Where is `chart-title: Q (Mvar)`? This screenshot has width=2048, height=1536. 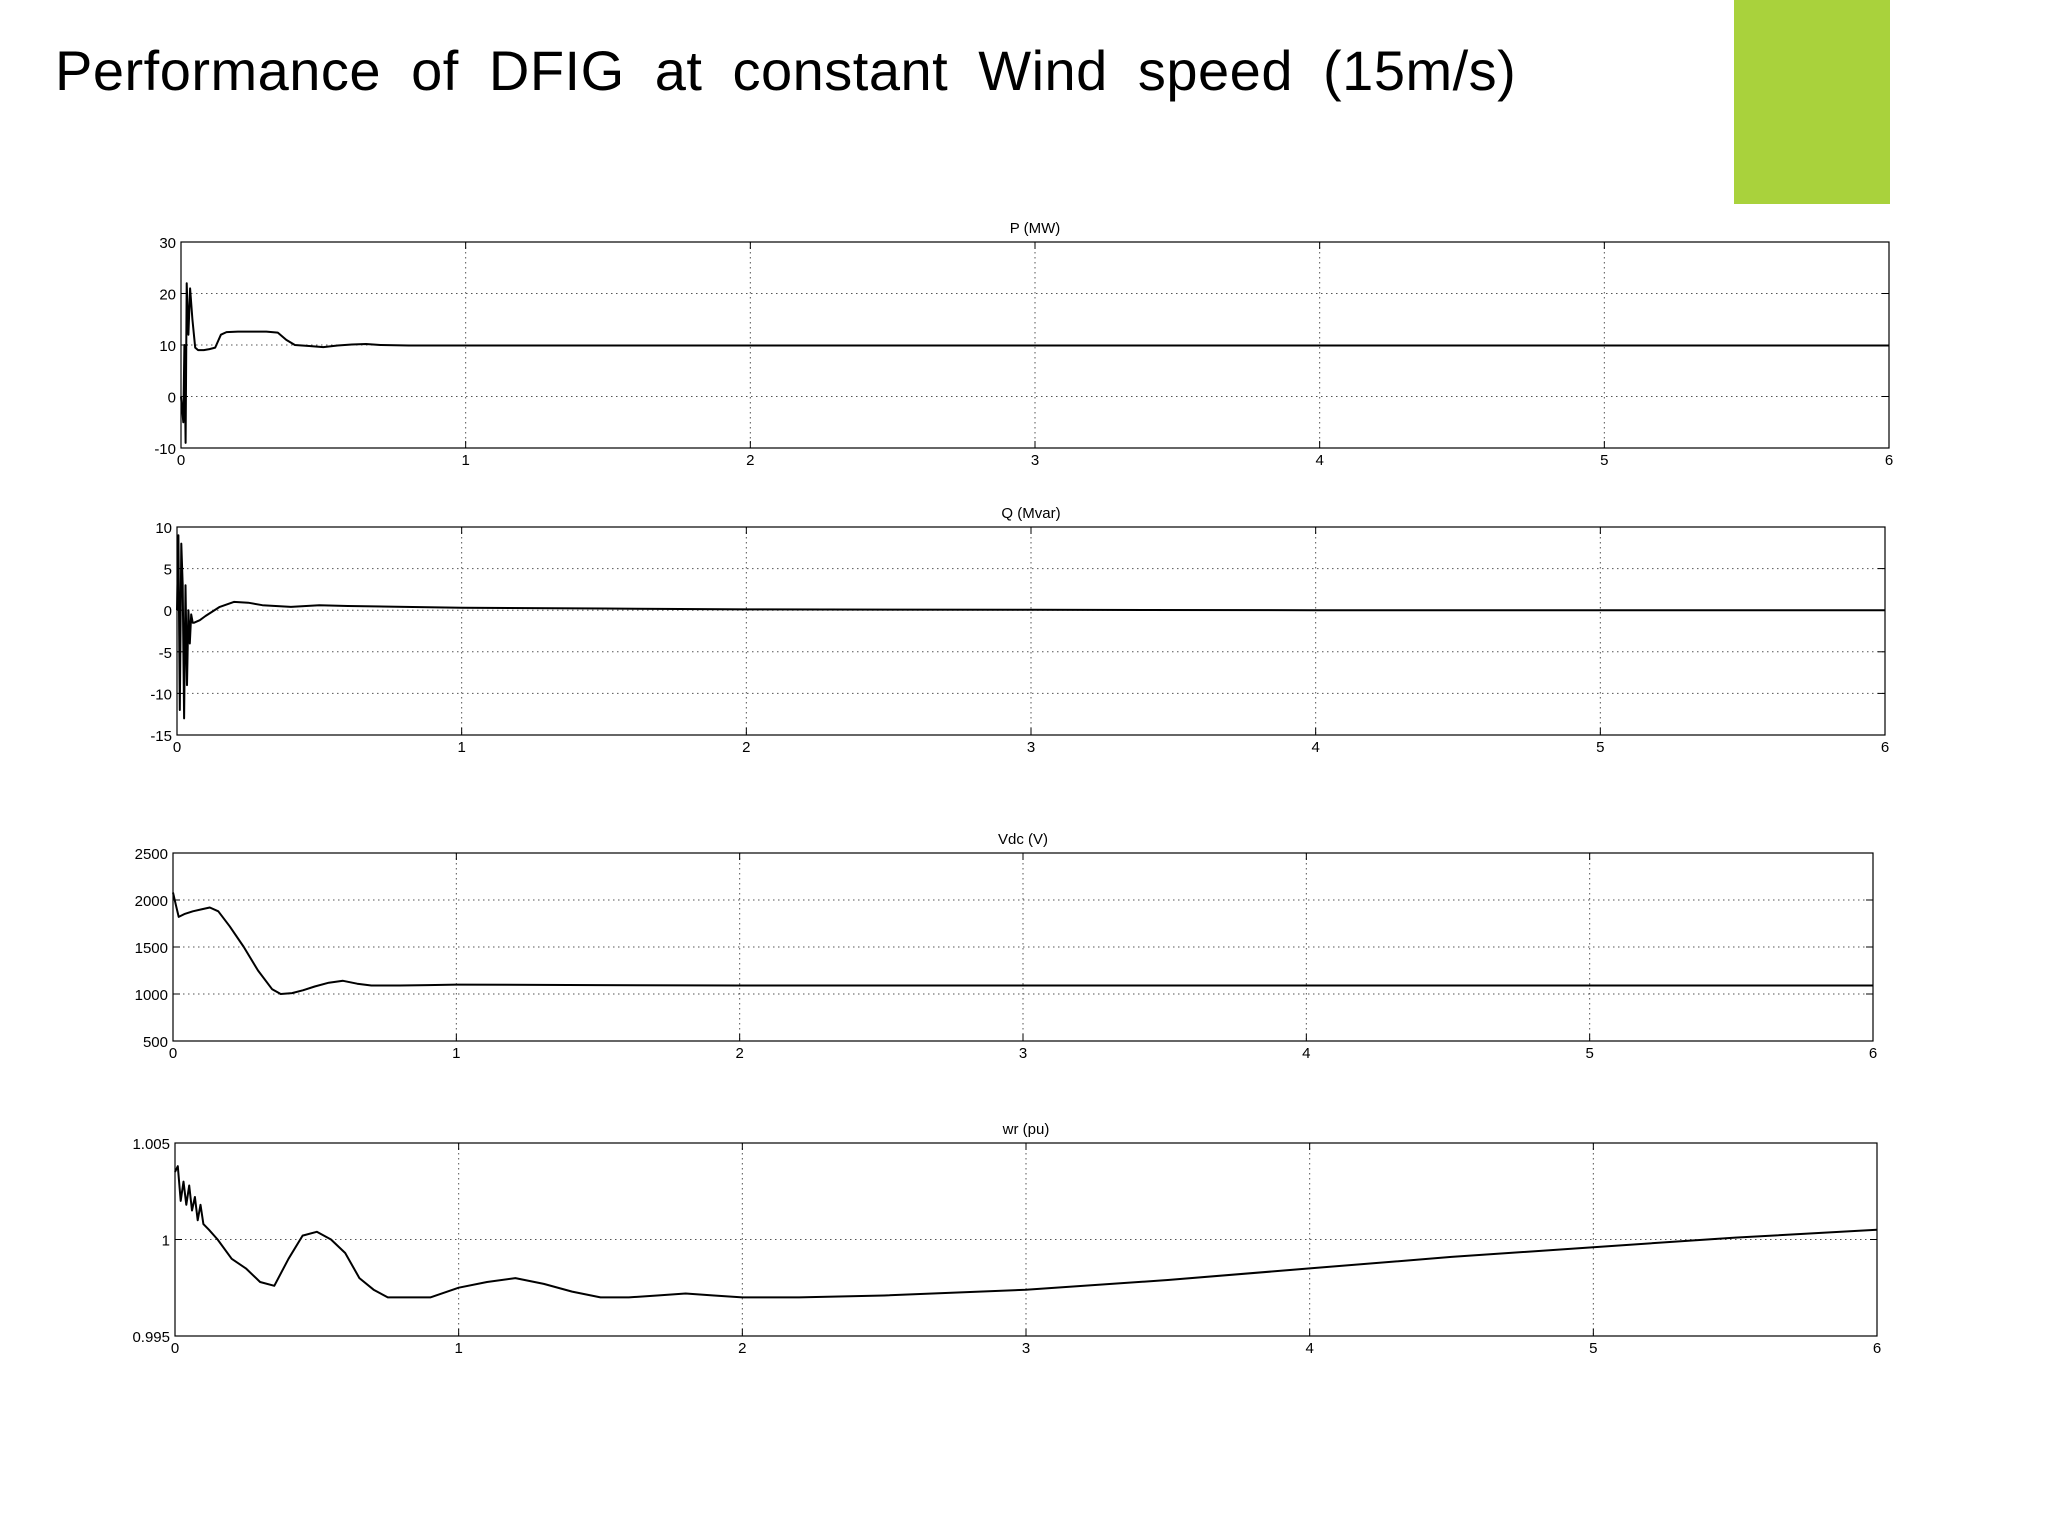 chart-title: Q (Mvar) is located at coordinates (1030, 513).